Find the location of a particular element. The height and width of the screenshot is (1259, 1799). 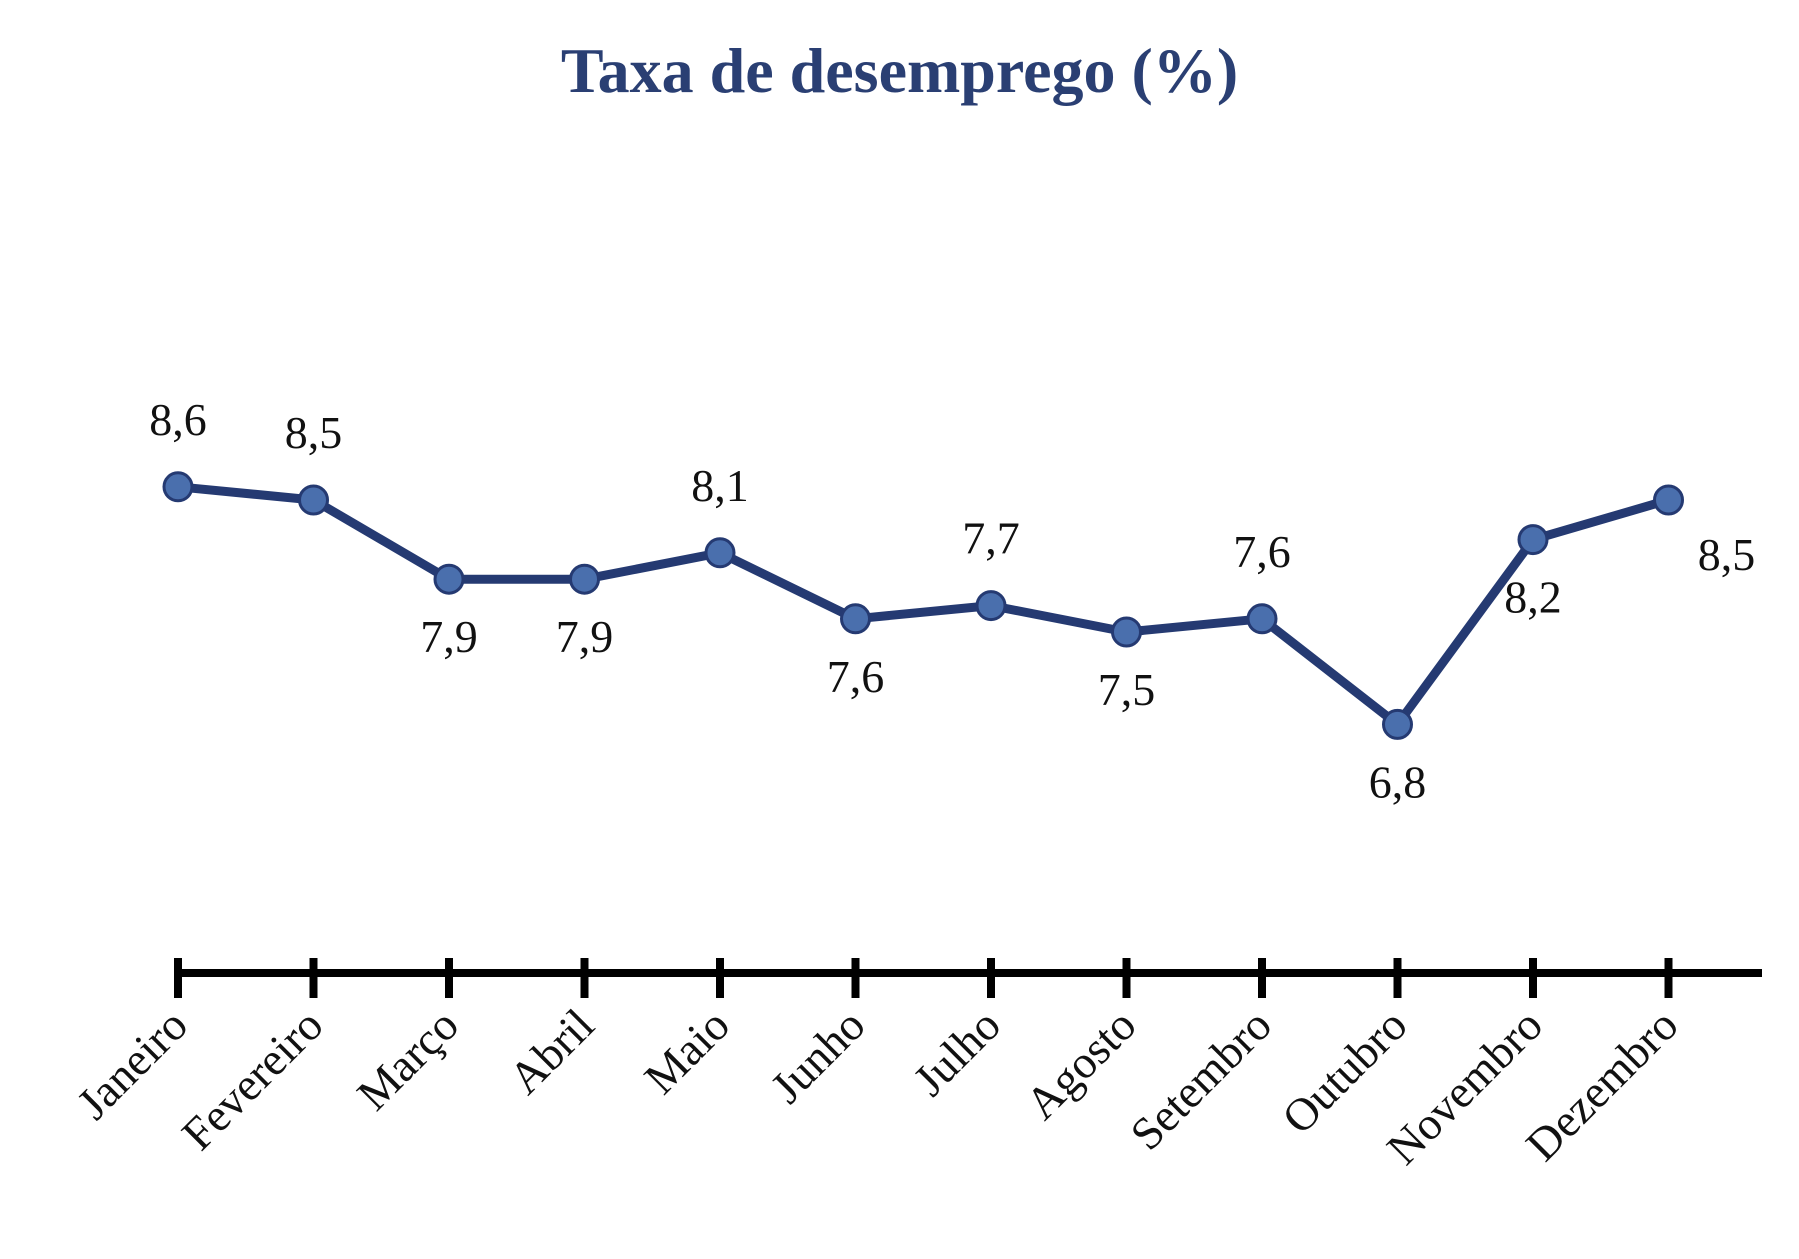

x-tick-label: Agosto is located at coordinates (1081, 1064).